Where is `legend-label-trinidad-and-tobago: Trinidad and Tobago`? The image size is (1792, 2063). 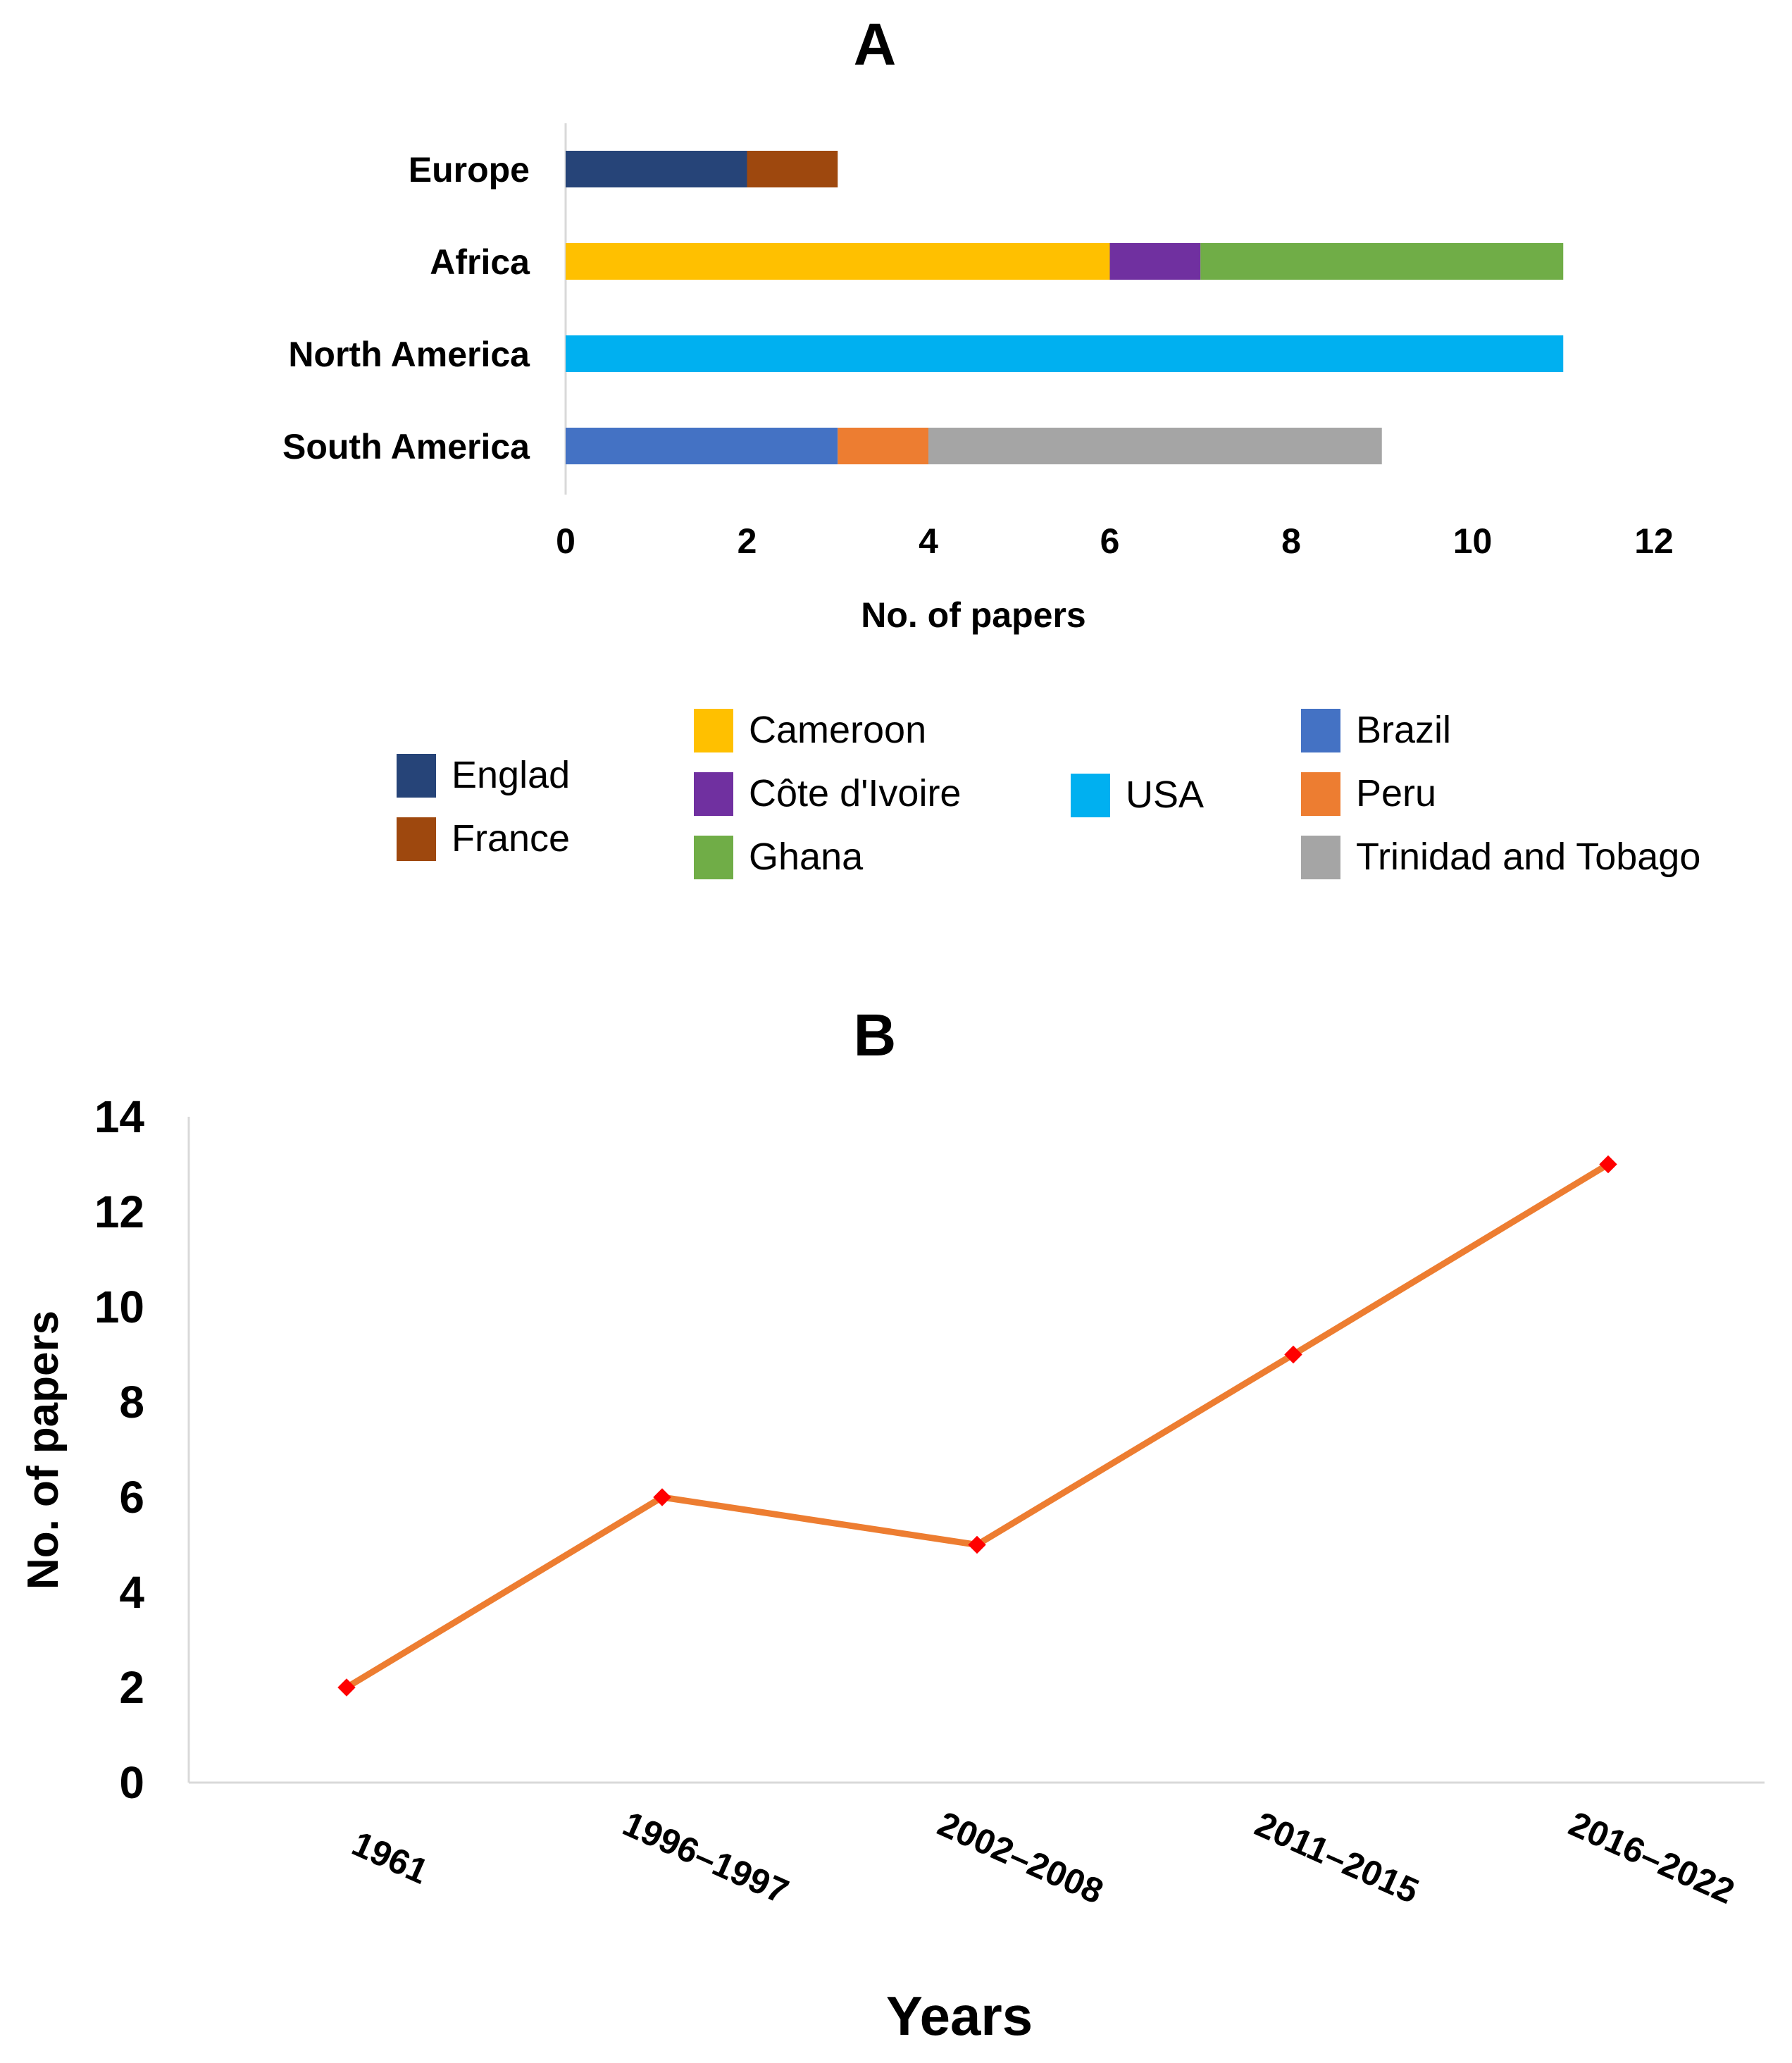
legend-label-trinidad-and-tobago: Trinidad and Tobago is located at coordinates (1528, 857).